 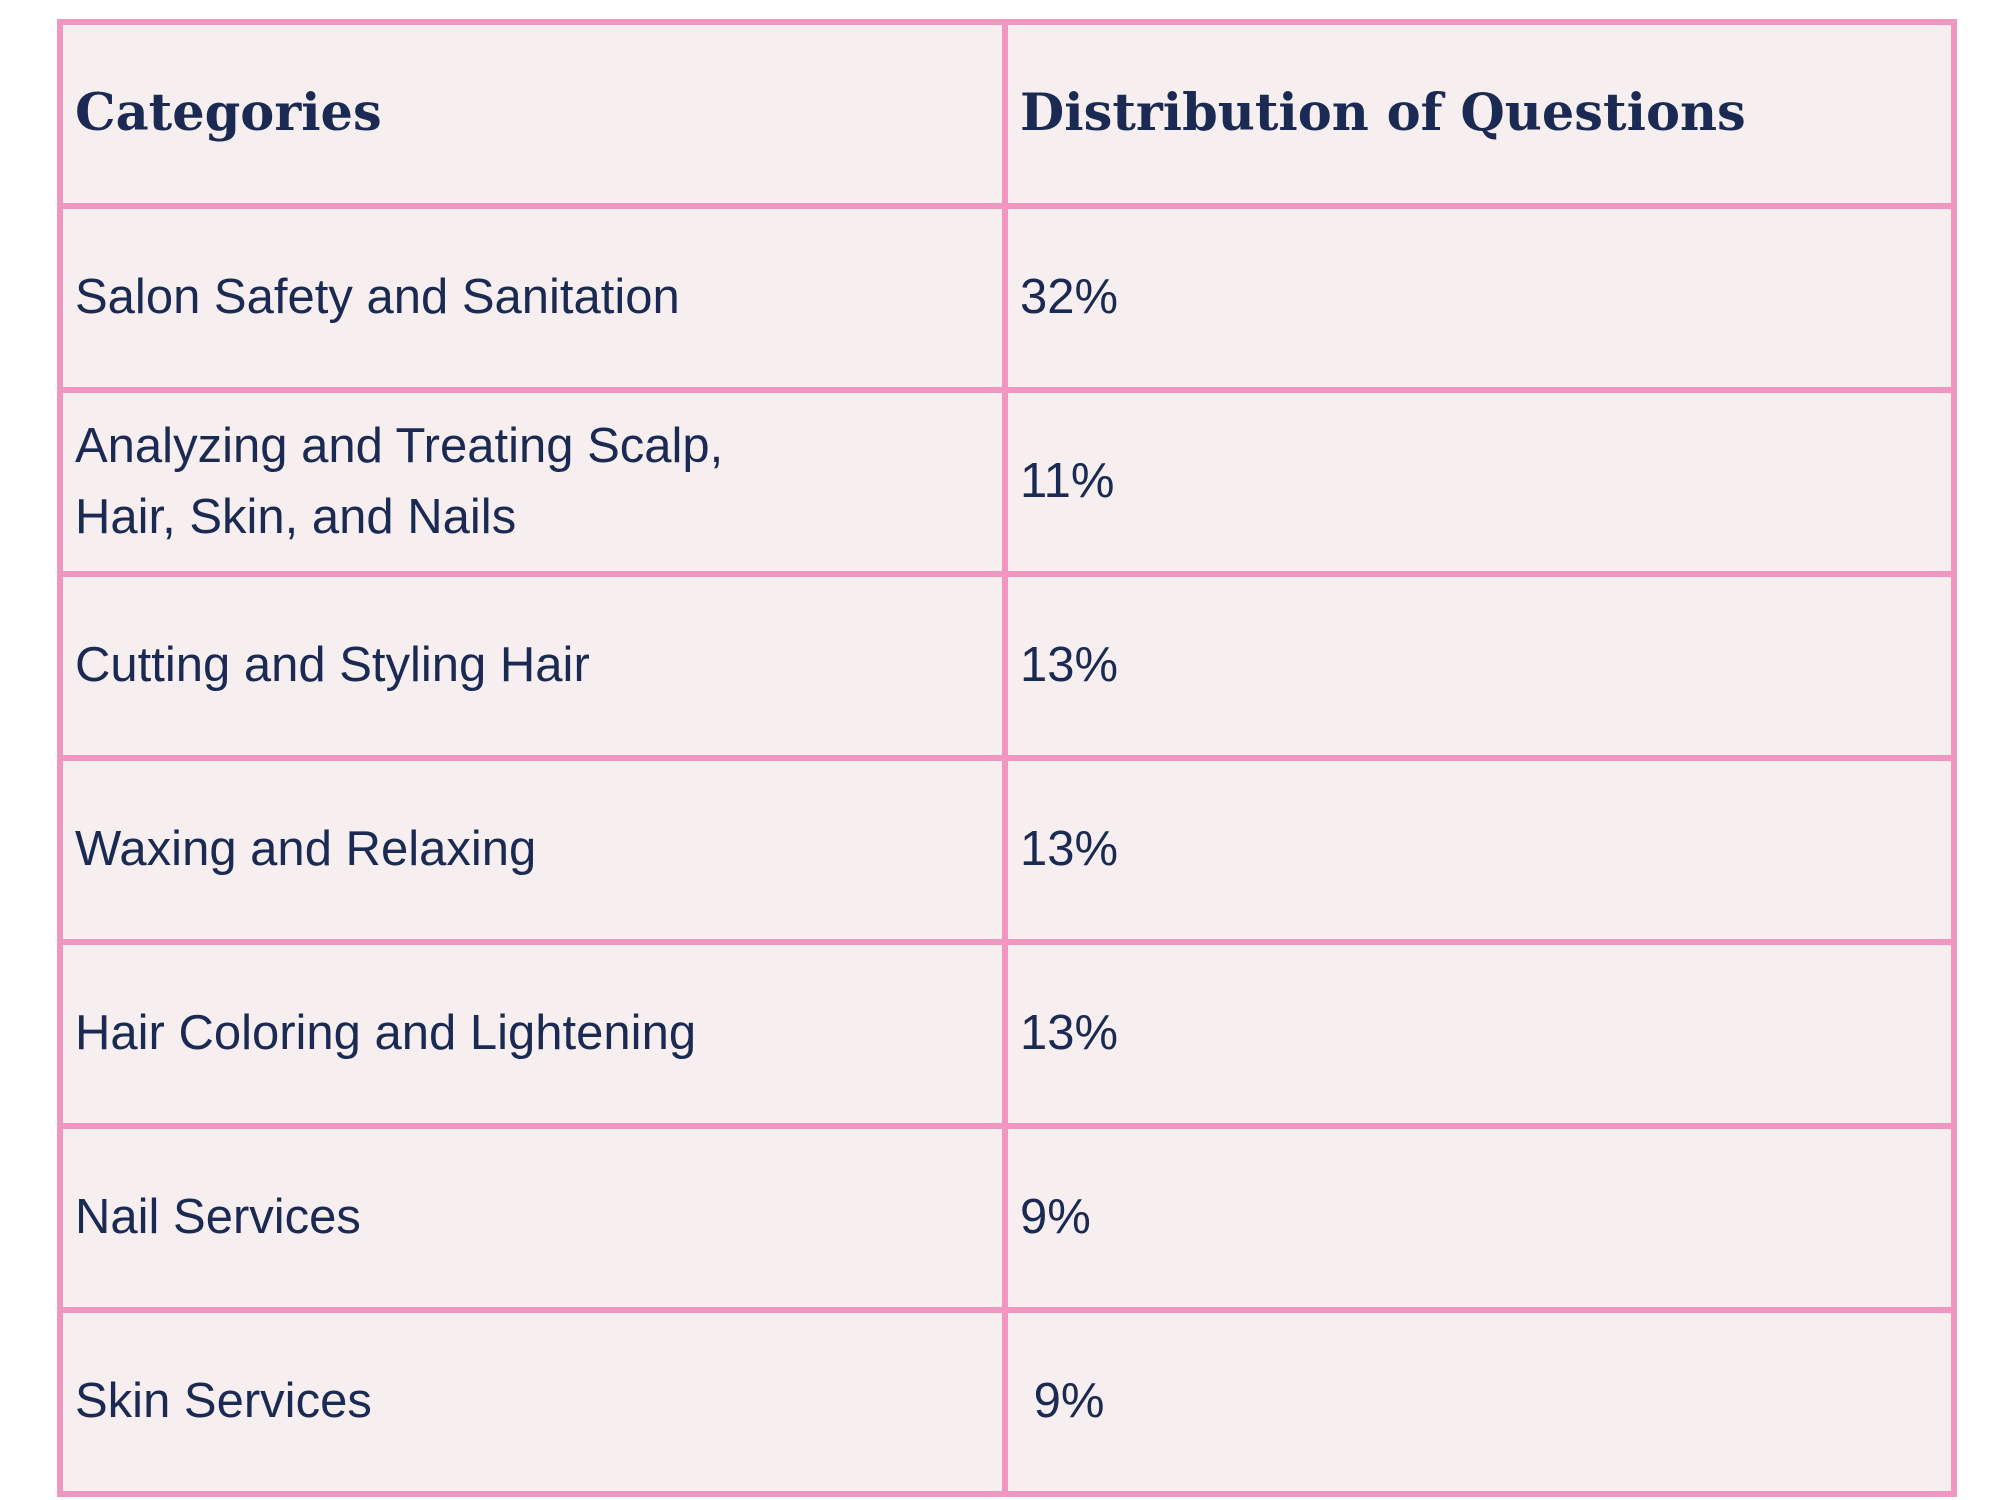 I want to click on table-header-row: Categories Distribution of Questions, so click(x=1007, y=114).